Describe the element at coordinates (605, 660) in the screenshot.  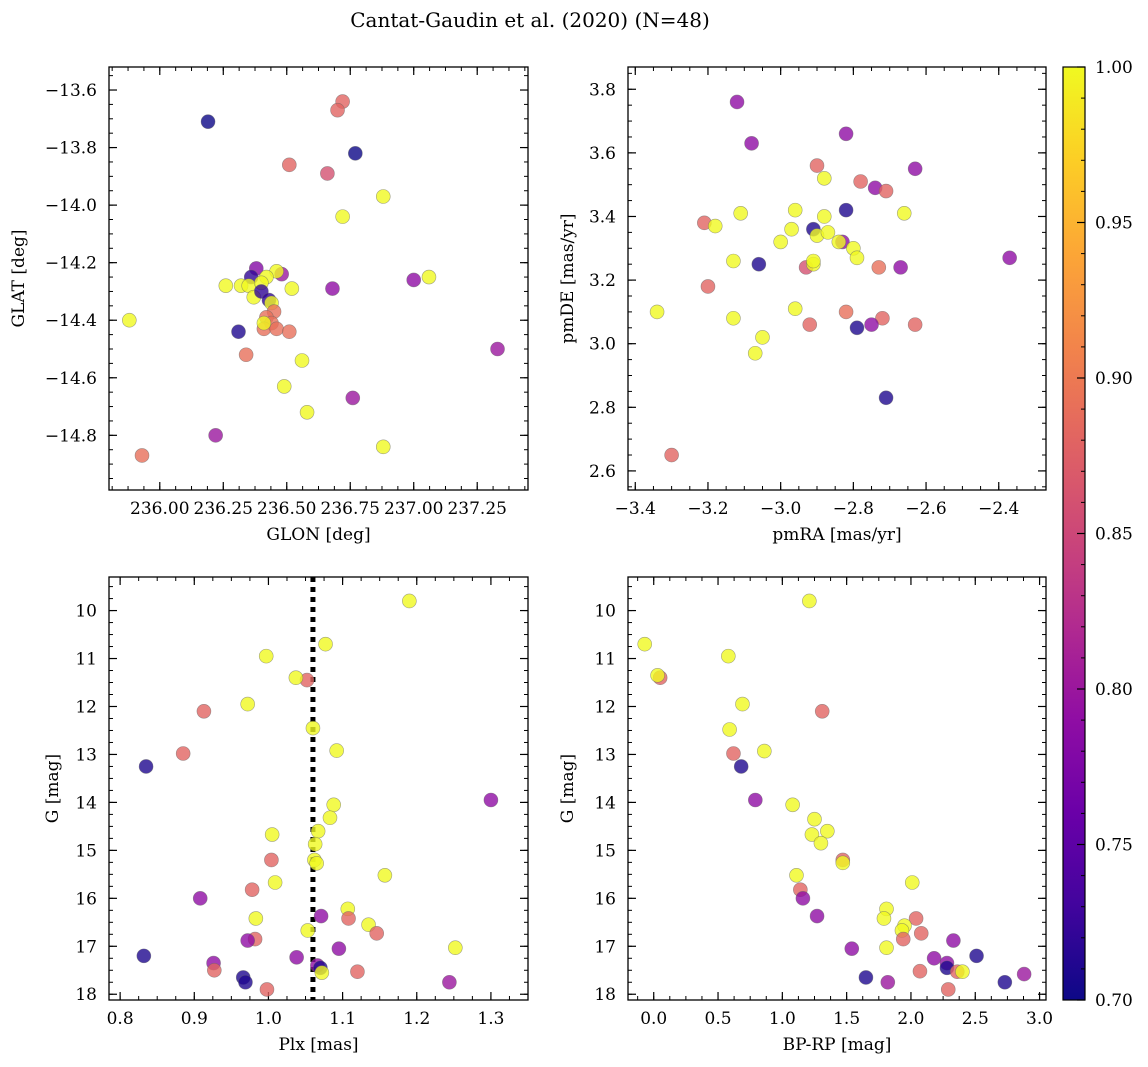
I see `y-tick-label: 11` at that location.